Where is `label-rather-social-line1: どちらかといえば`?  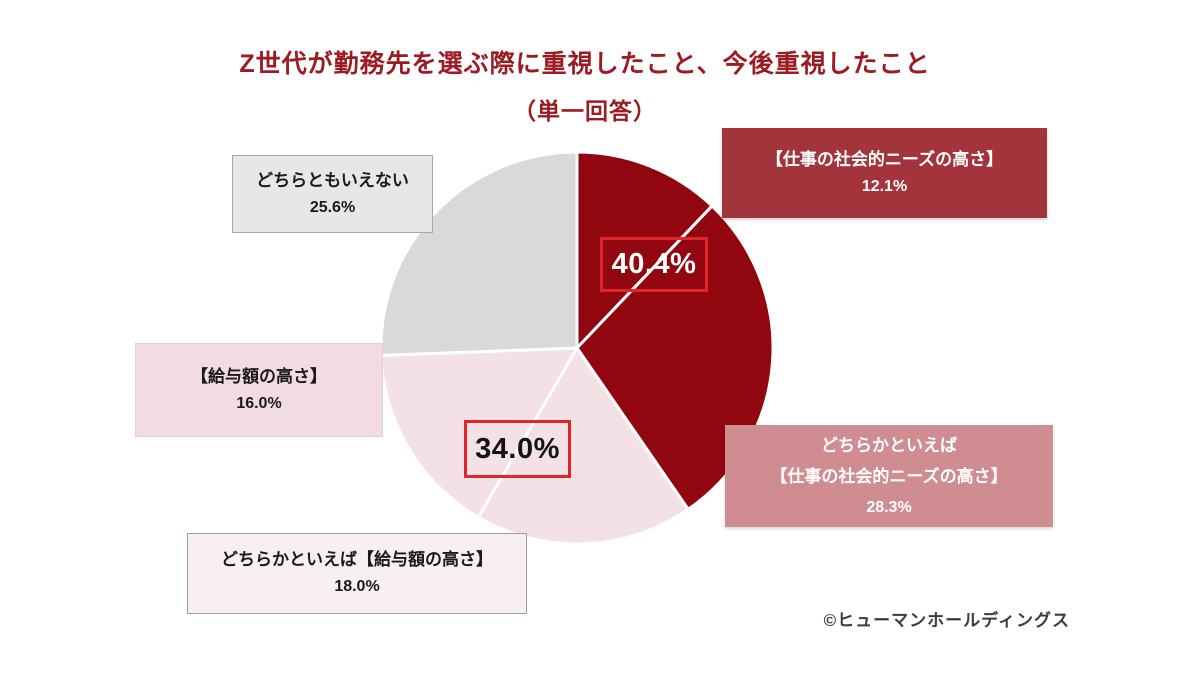 label-rather-social-line1: どちらかといえば is located at coordinates (889, 445).